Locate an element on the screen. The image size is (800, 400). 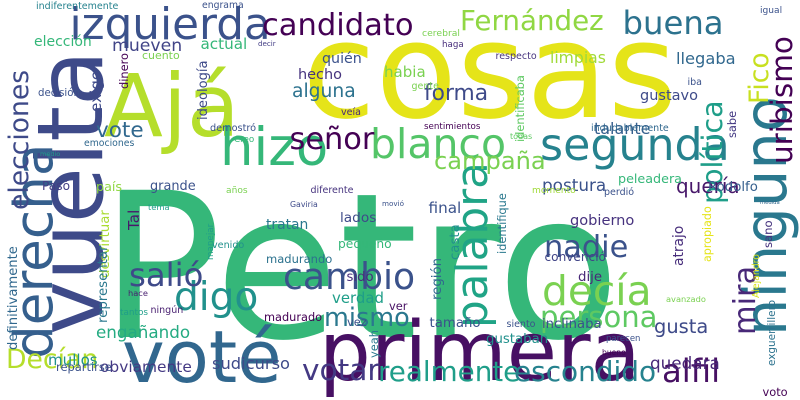
word-vote: vote is located at coordinates (120, 130).